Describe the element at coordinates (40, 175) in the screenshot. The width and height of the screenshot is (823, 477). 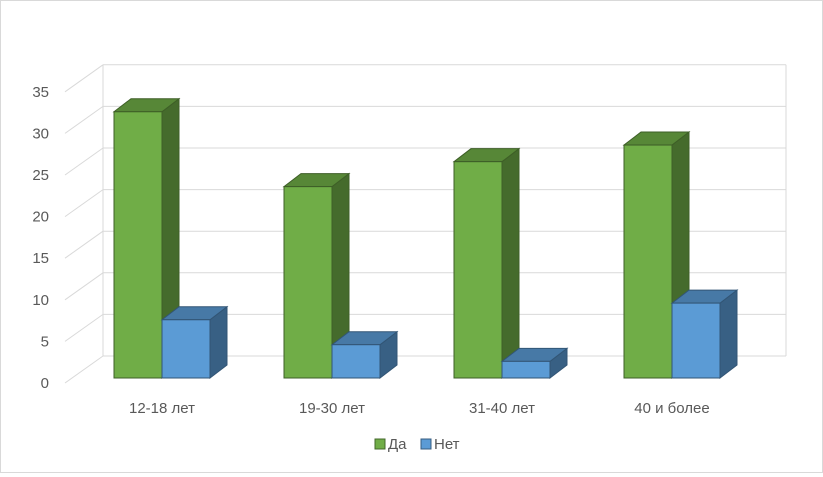
I see `y-tick-label: 25` at that location.